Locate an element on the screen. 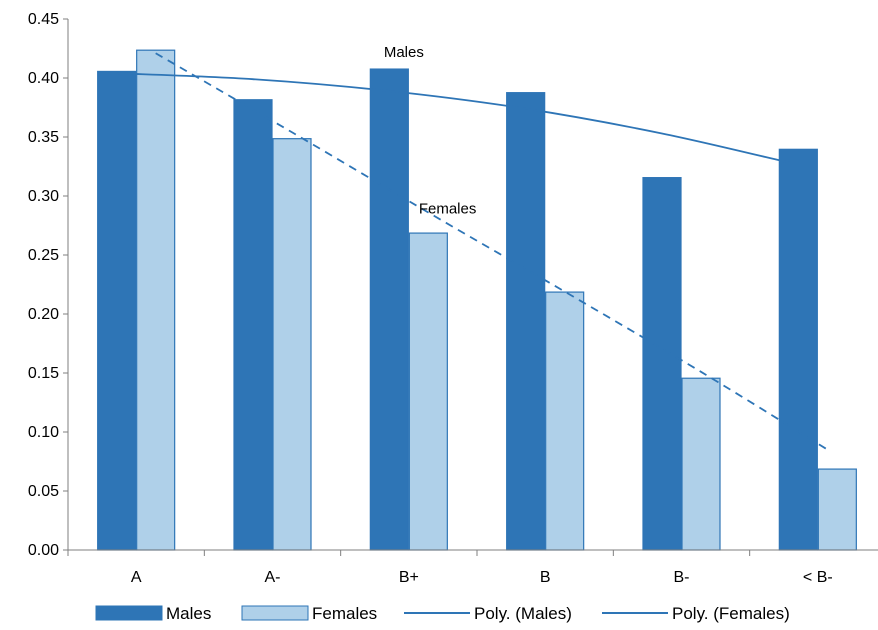 Image resolution: width=878 pixels, height=630 pixels. x-axis: A A- B+ B B- < B- is located at coordinates (472, 567).